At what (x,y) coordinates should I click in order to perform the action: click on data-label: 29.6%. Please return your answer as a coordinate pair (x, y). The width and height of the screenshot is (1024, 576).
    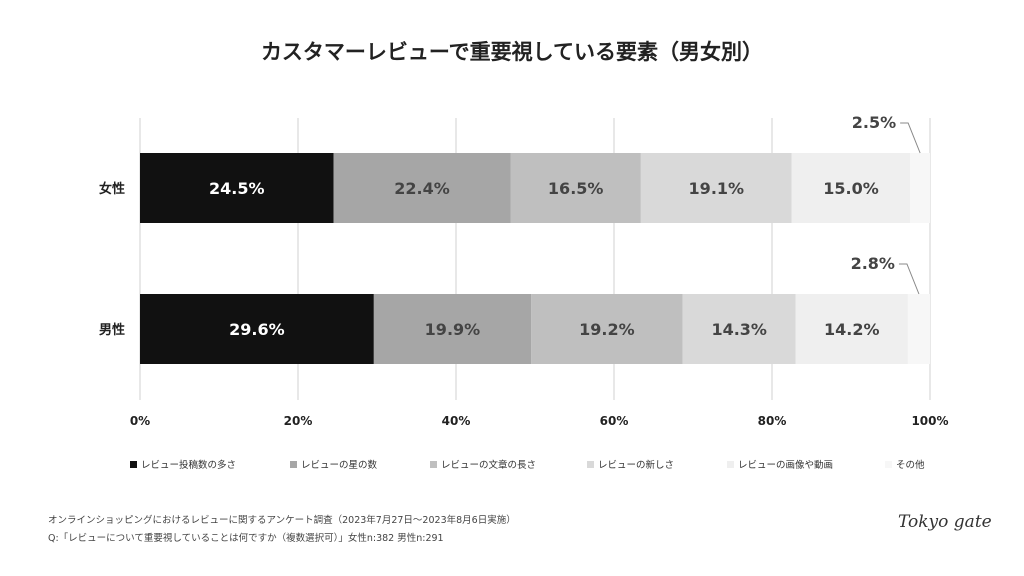
    Looking at the image, I should click on (257, 329).